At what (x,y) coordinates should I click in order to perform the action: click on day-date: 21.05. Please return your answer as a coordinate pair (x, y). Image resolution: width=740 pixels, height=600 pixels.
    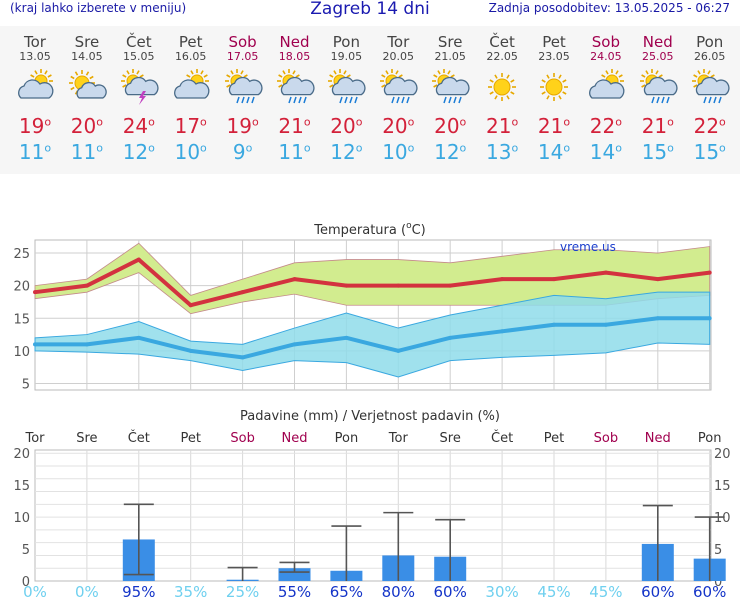
    Looking at the image, I should click on (450, 56).